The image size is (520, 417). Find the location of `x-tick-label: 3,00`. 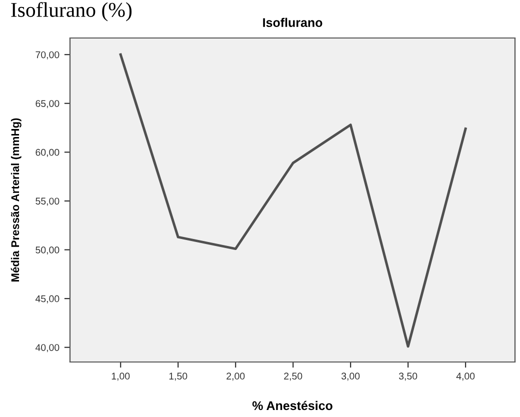

x-tick-label: 3,00 is located at coordinates (350, 376).